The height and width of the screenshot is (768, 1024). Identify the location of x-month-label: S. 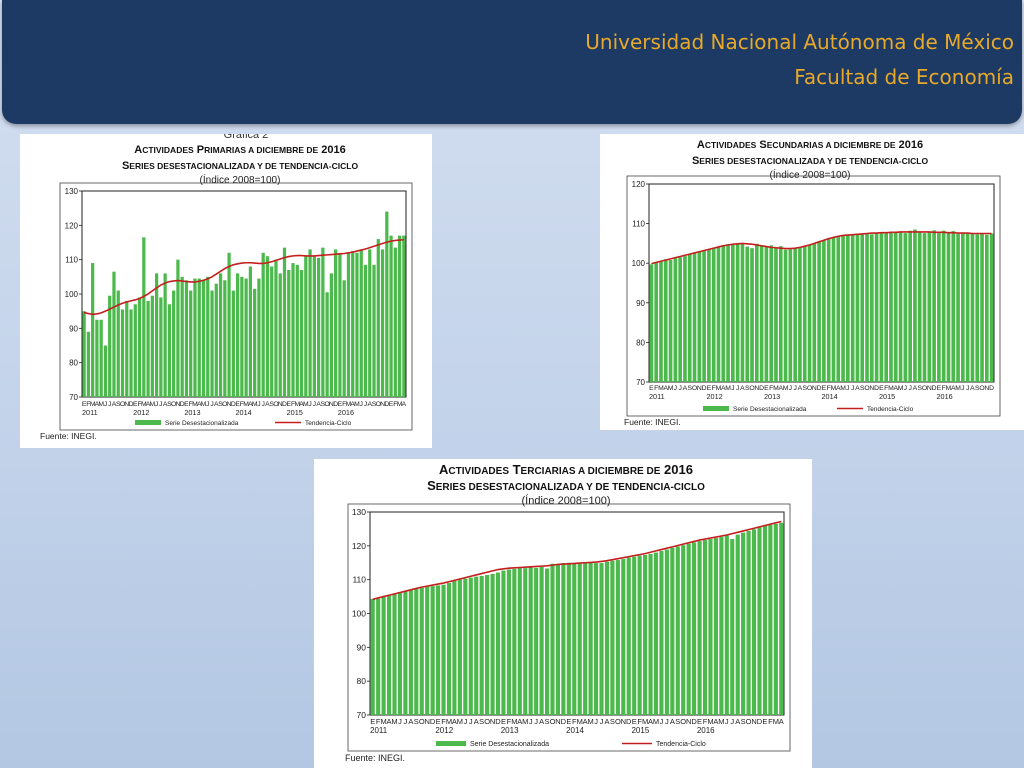
(612, 721).